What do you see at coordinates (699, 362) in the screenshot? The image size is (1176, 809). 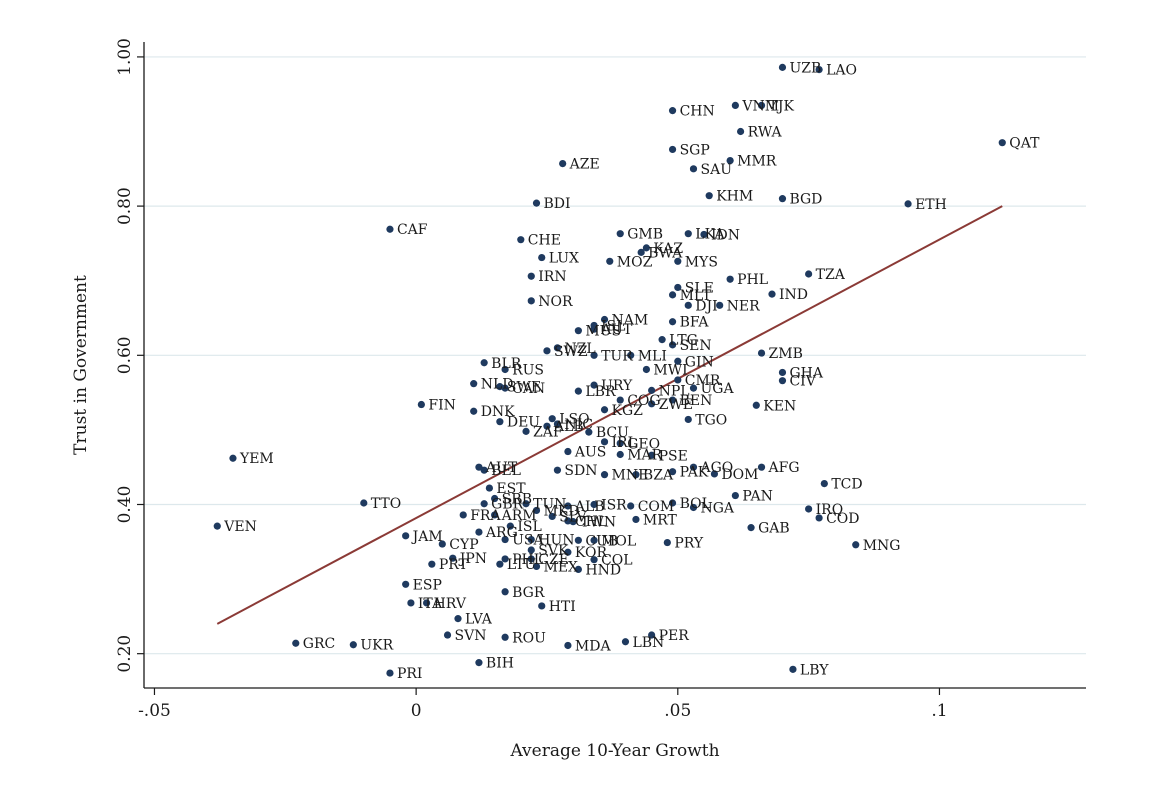 I see `point-label: GIN` at bounding box center [699, 362].